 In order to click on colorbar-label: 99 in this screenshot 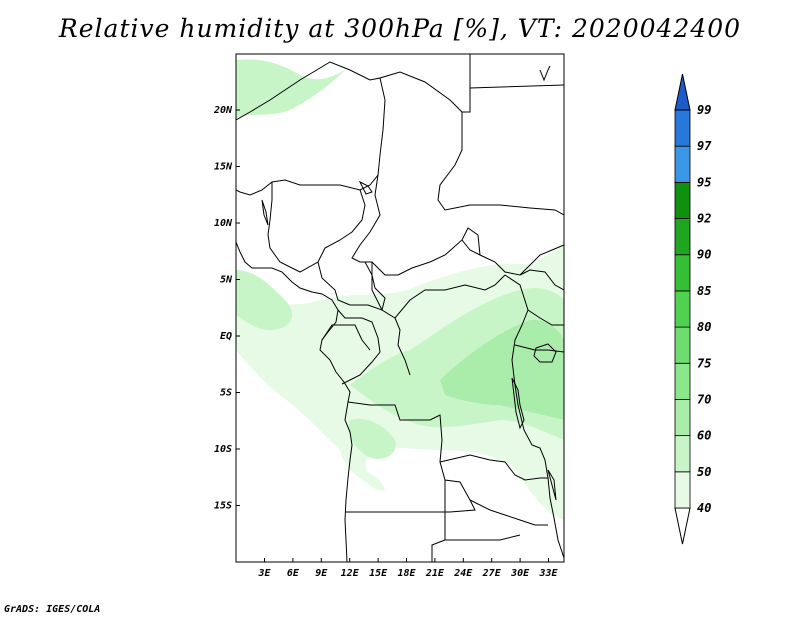, I will do `click(704, 110)`.